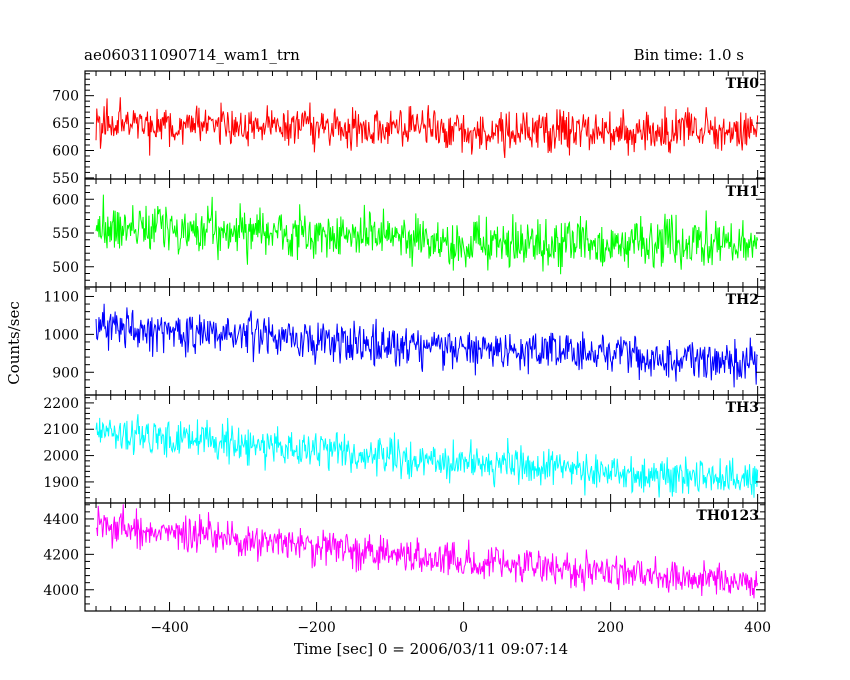  What do you see at coordinates (426, 345) in the screenshot?
I see `series-line-th2` at bounding box center [426, 345].